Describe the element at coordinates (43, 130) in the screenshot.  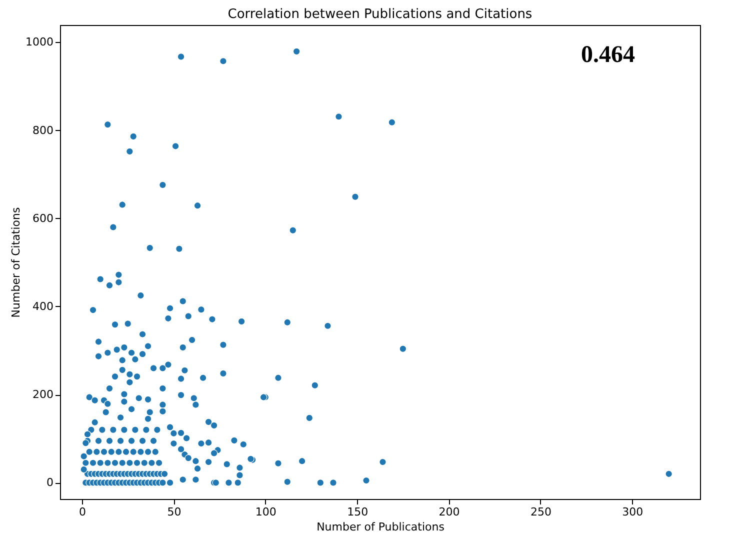
I see `y-tick-label: 800` at that location.